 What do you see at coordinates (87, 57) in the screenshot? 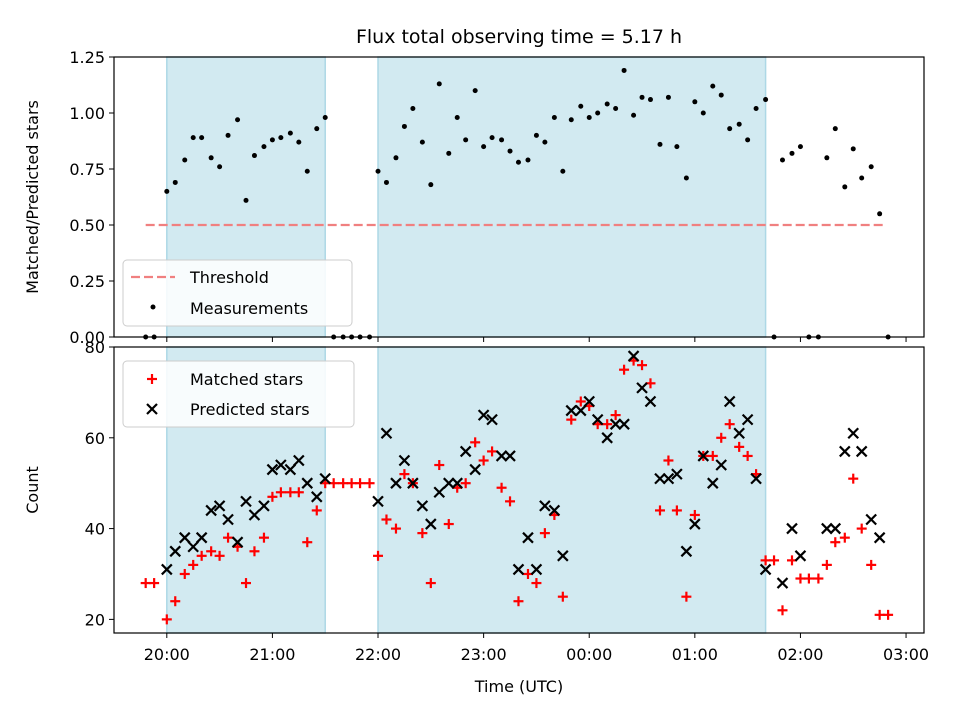
I see `y-tick-label: 1.25` at bounding box center [87, 57].